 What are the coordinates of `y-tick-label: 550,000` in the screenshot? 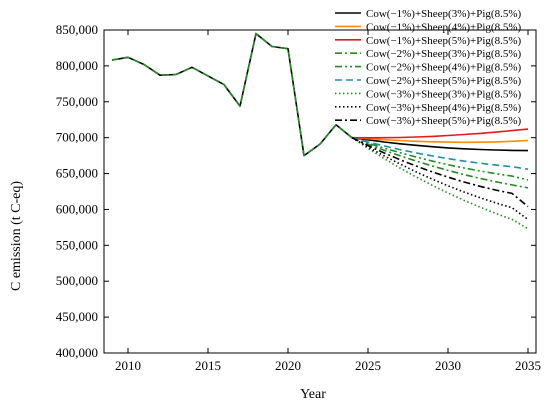 It's located at (77, 244).